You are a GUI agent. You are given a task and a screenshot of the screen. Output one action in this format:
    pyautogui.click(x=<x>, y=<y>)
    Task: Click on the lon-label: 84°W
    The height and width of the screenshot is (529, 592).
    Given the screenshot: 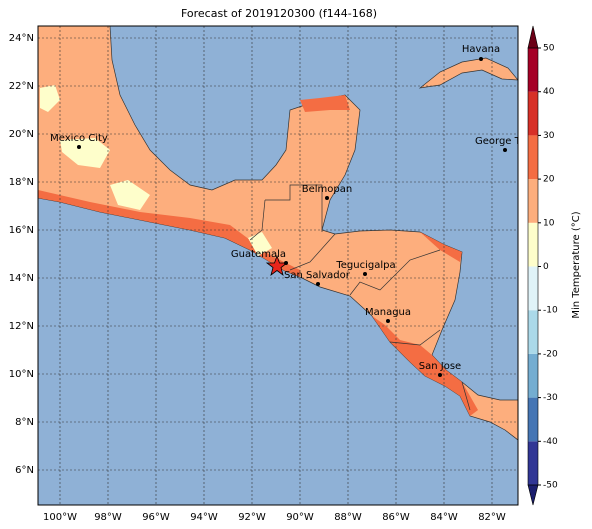 What is the action you would take?
    pyautogui.click(x=444, y=517)
    